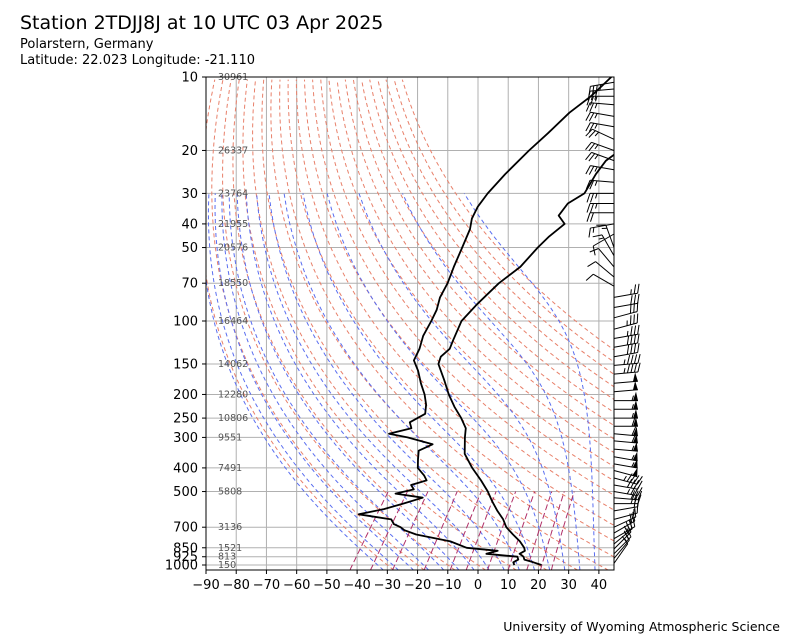 This screenshot has width=800, height=640. I want to click on height-label: 10806, so click(233, 418).